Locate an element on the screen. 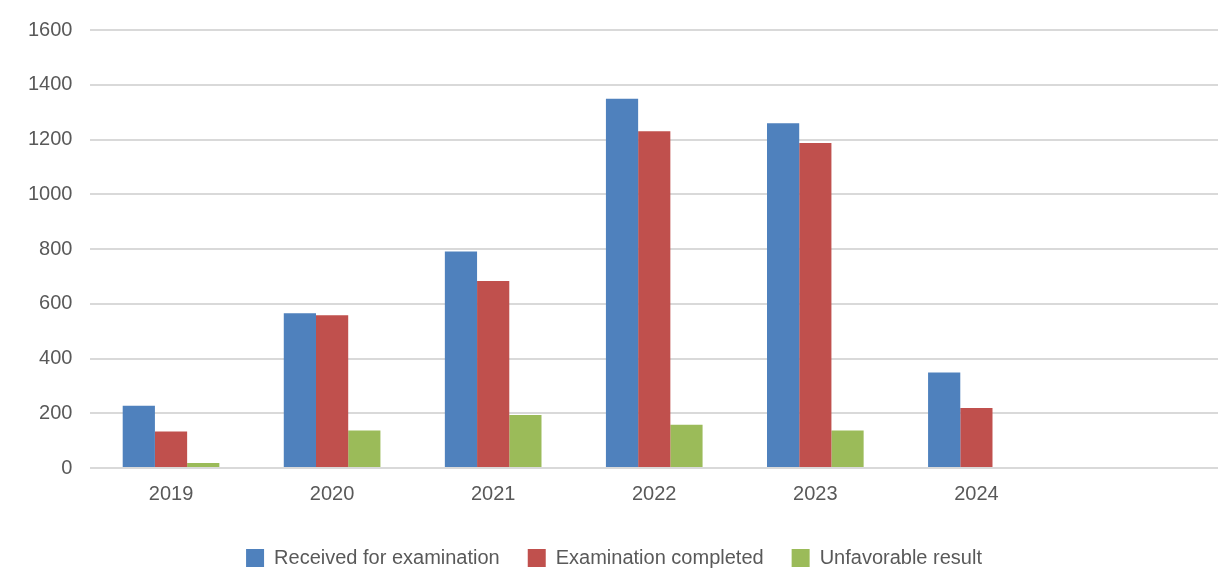  x-tick-label: 2022 is located at coordinates (654, 492).